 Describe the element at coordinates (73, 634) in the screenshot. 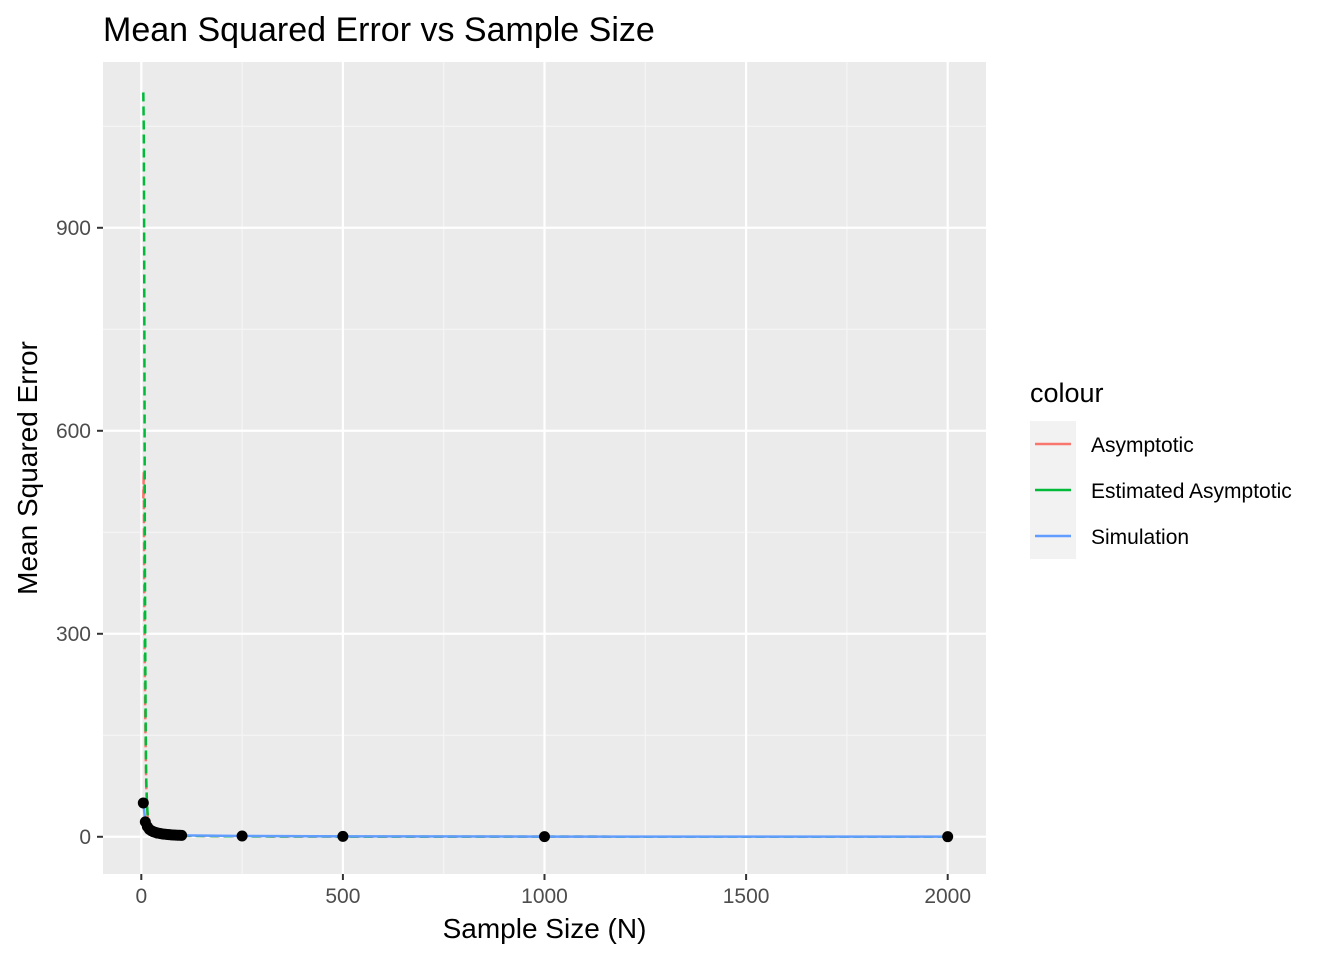

I see `y-tick-label: 300` at that location.